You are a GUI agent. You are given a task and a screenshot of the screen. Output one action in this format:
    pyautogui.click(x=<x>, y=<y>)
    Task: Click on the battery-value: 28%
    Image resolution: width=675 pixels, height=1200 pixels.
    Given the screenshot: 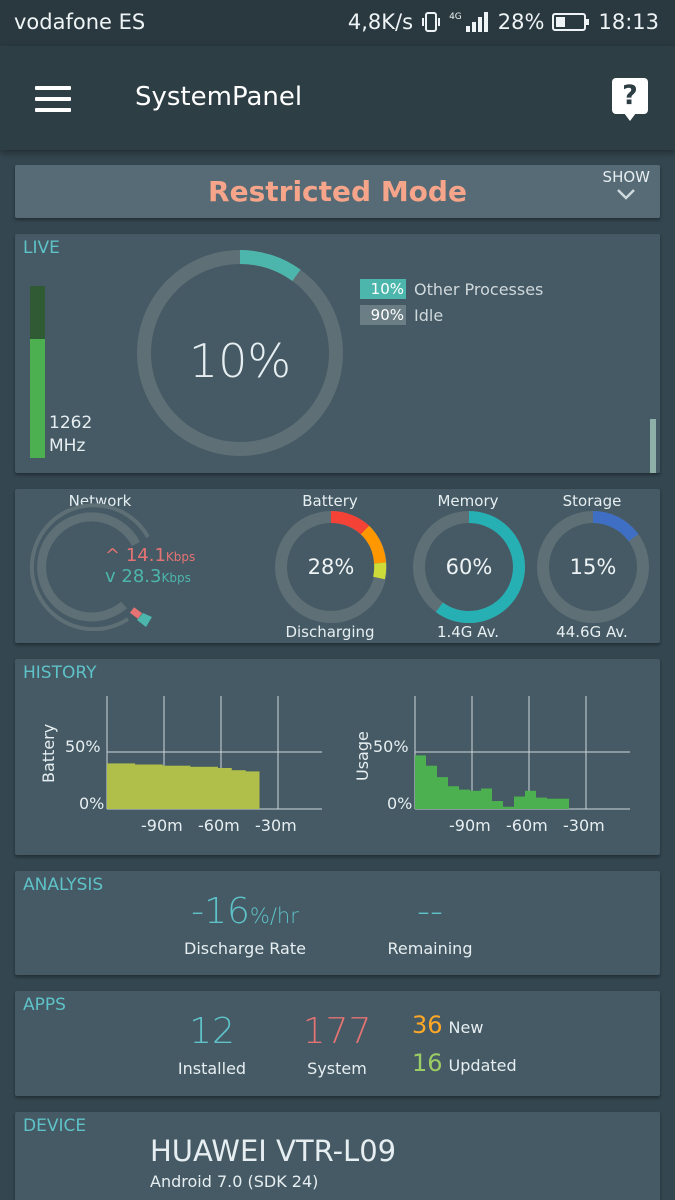 What is the action you would take?
    pyautogui.click(x=331, y=567)
    